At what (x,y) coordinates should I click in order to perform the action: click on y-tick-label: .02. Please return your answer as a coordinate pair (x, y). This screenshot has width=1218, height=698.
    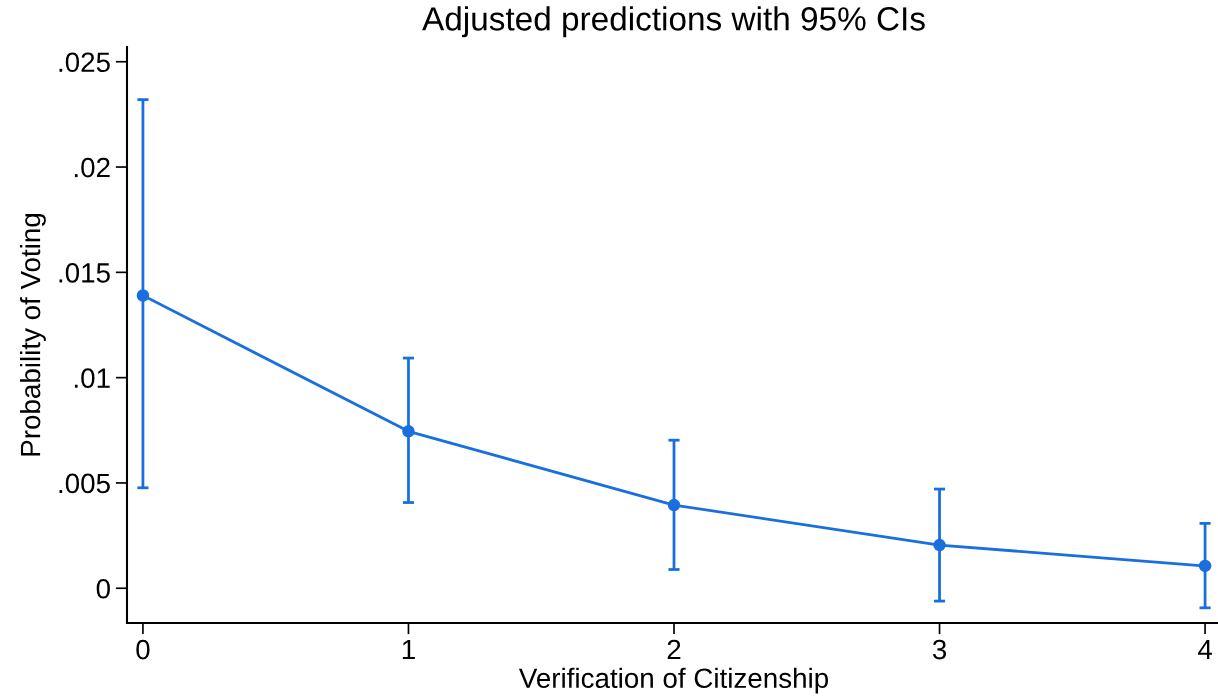
    Looking at the image, I should click on (92, 167).